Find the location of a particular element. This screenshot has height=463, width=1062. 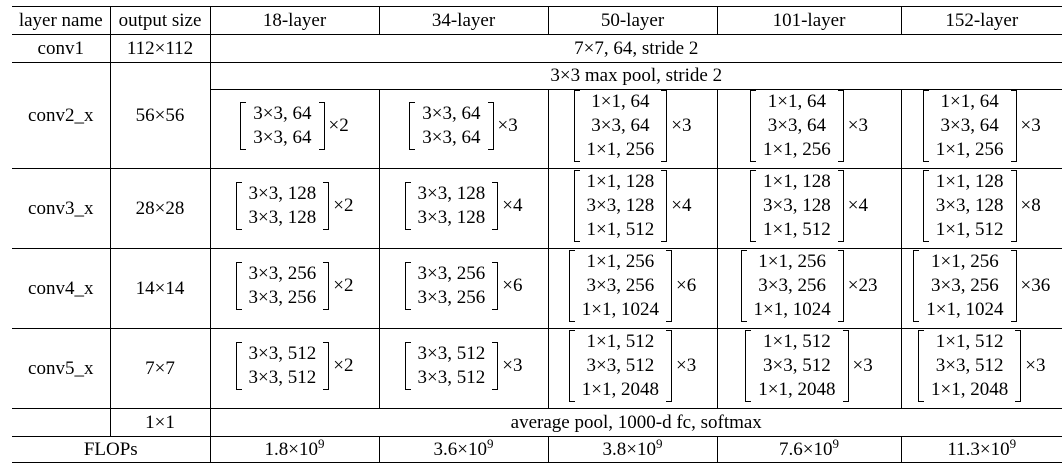

bracketed-block: 1×1, 512 3×3, 512 1×1, 2048 ×3 is located at coordinates (632, 365).